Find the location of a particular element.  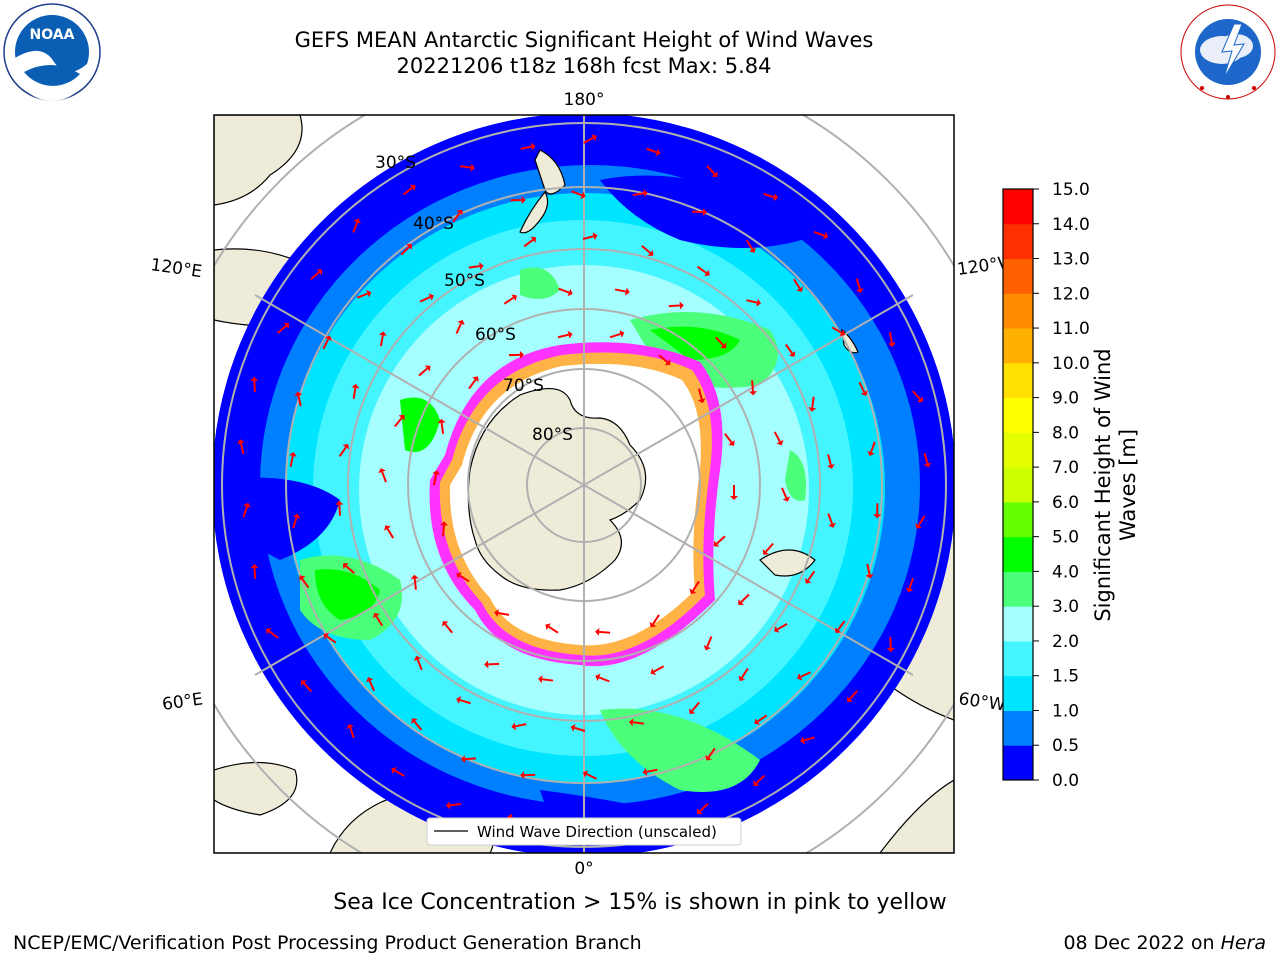

colorbar-tick-label: 2.0 is located at coordinates (1065, 642).